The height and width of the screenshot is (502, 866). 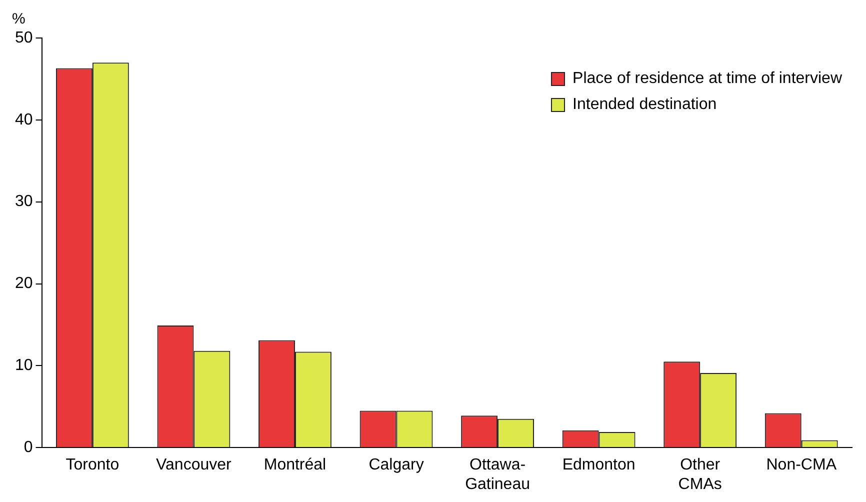 I want to click on x-tick-label: Ottawa- Gatineau, so click(x=497, y=474).